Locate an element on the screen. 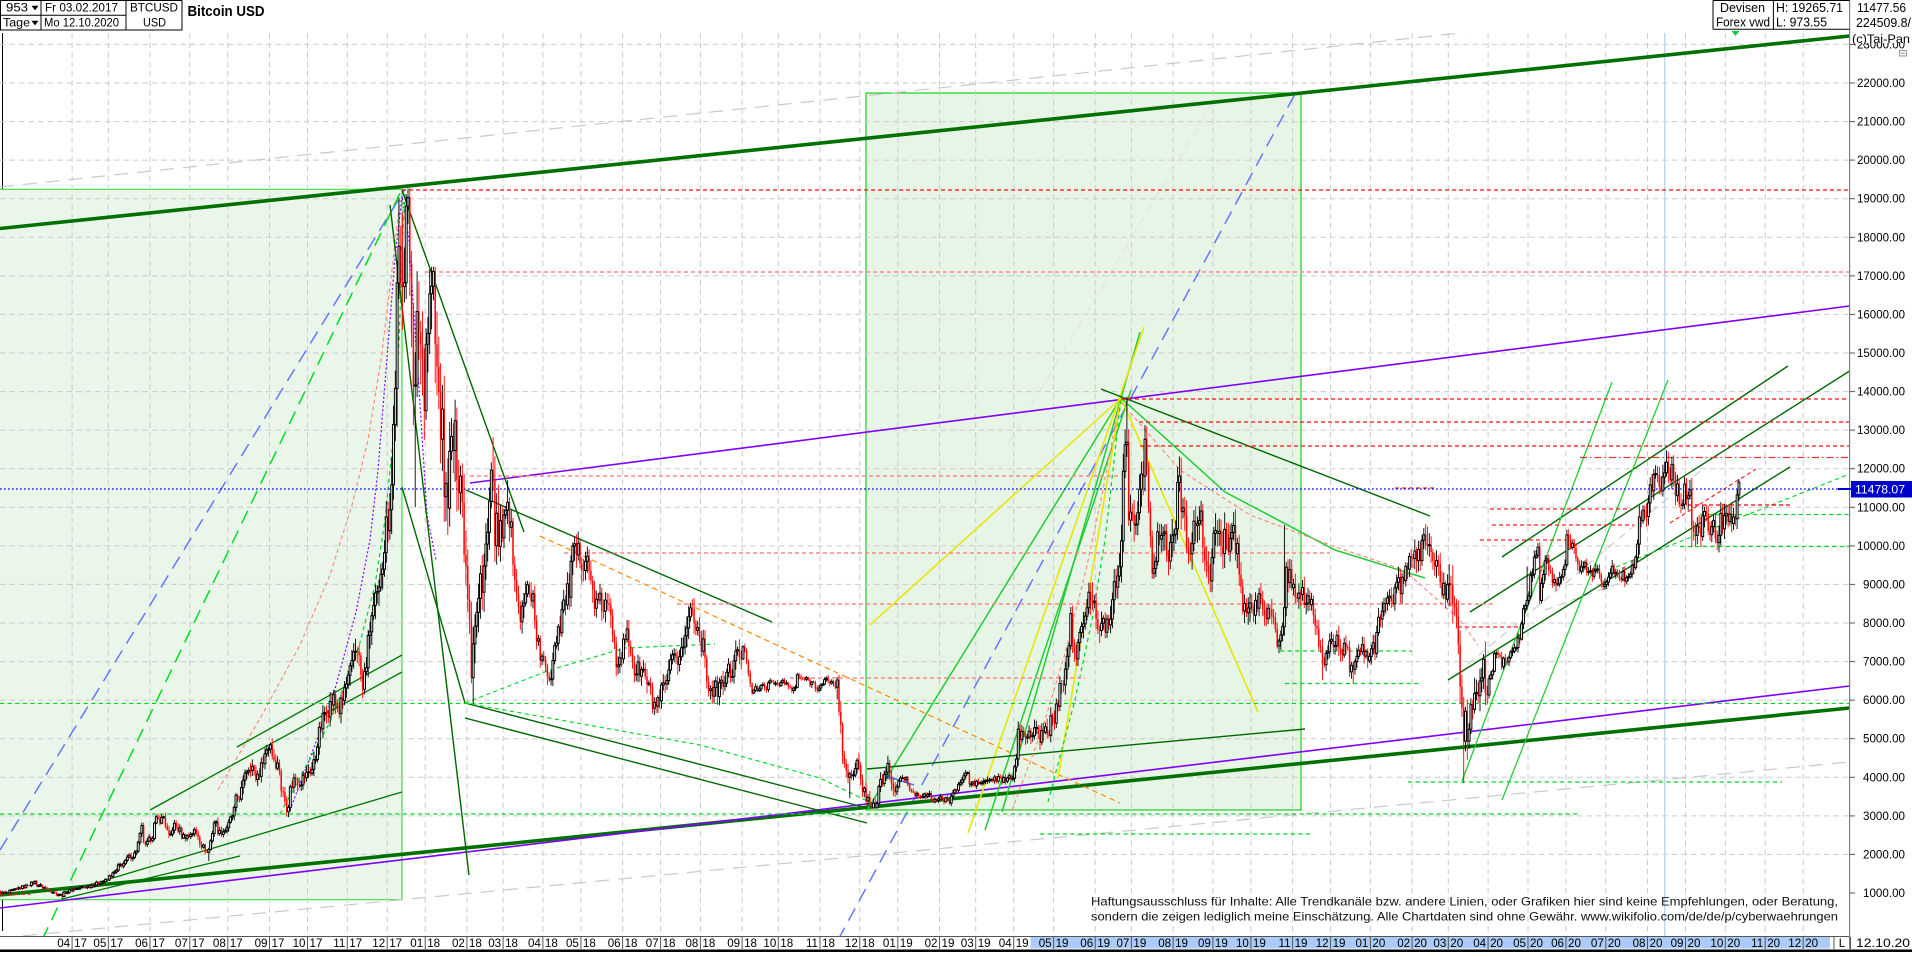 The width and height of the screenshot is (1912, 957). svg-text: 3000.00 is located at coordinates (1884, 816).